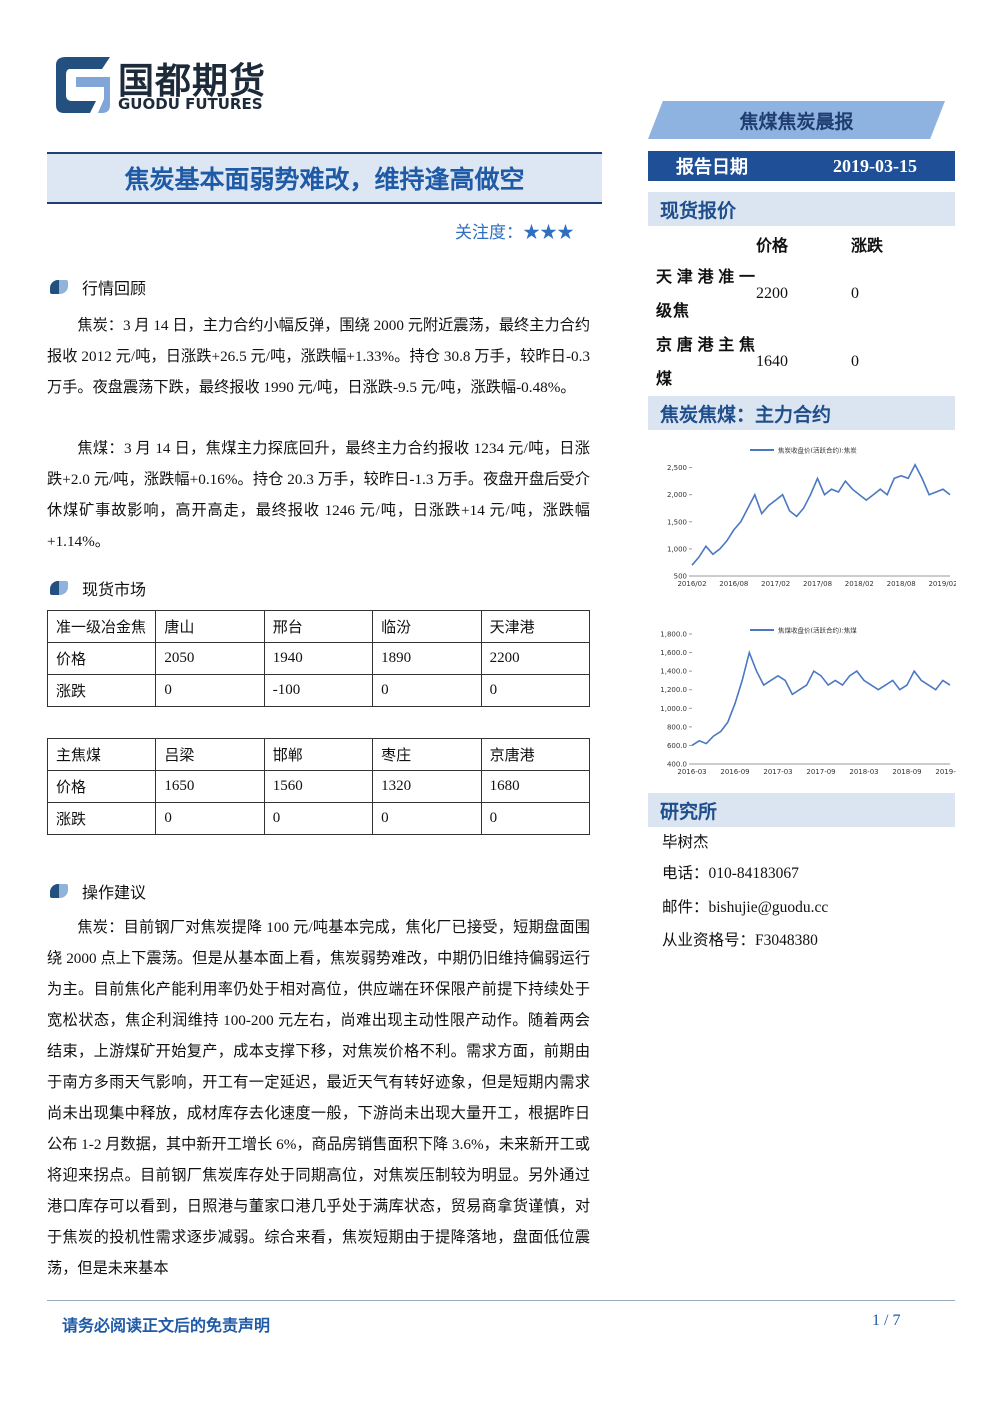 The image size is (992, 1403). Describe the element at coordinates (427, 786) in the screenshot. I see `table-cell: 1320` at that location.